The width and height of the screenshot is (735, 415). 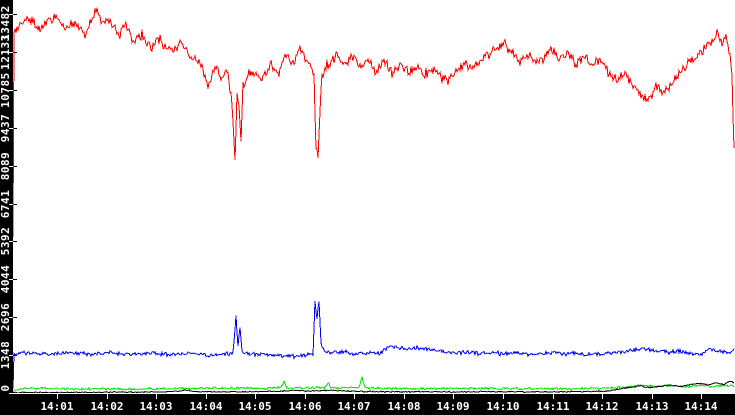 I want to click on x-axis-tick-label: 14:06, so click(x=305, y=406).